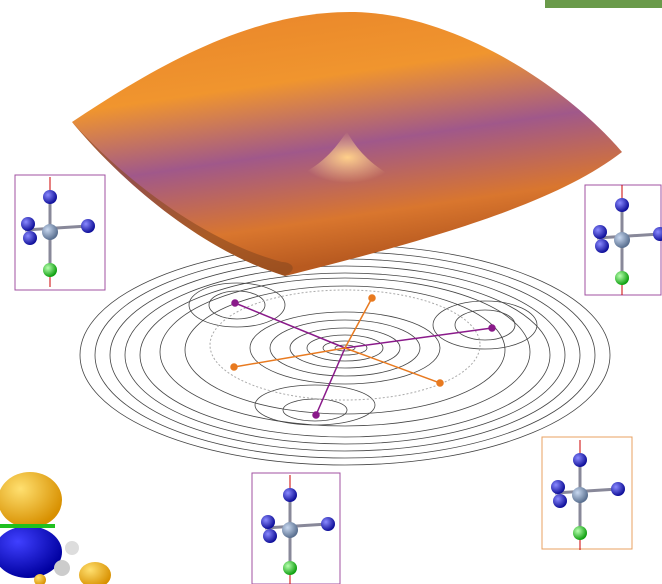 Image resolution: width=662 pixels, height=584 pixels. I want to click on corner-bar, so click(603, 4).